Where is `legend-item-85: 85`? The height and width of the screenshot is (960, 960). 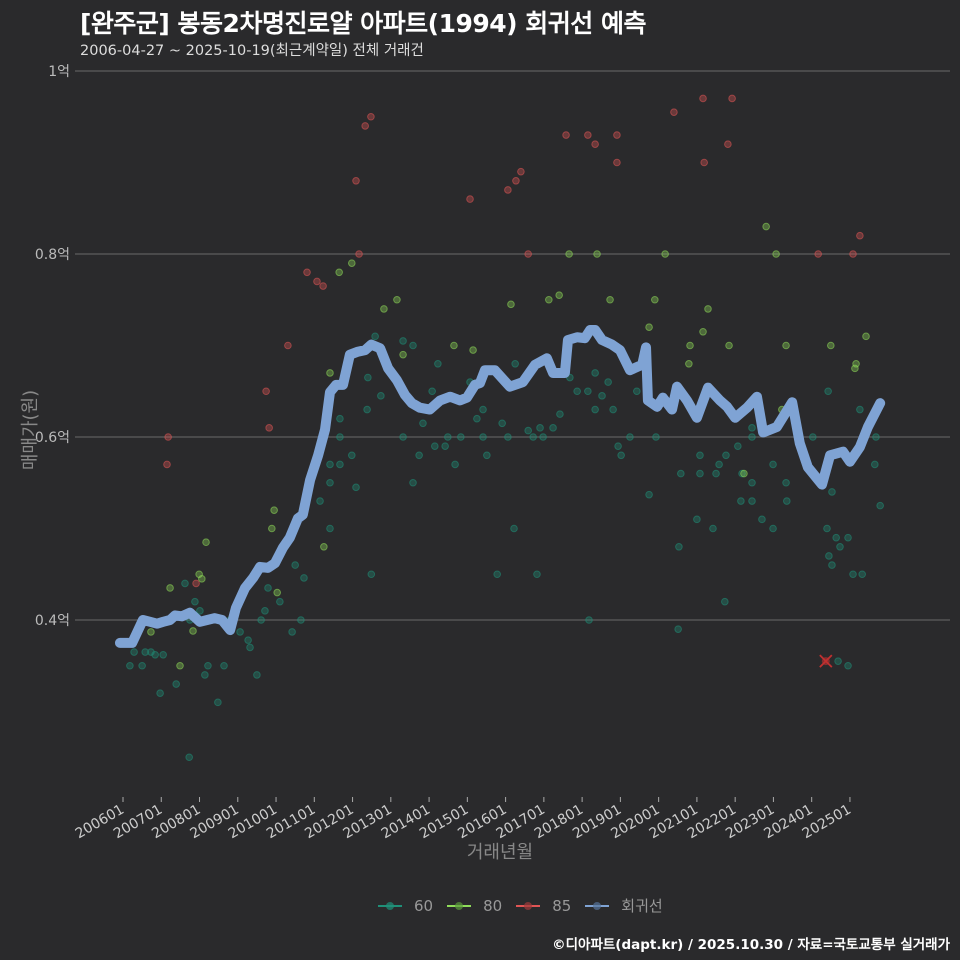
legend-item-85: 85 is located at coordinates (543, 906).